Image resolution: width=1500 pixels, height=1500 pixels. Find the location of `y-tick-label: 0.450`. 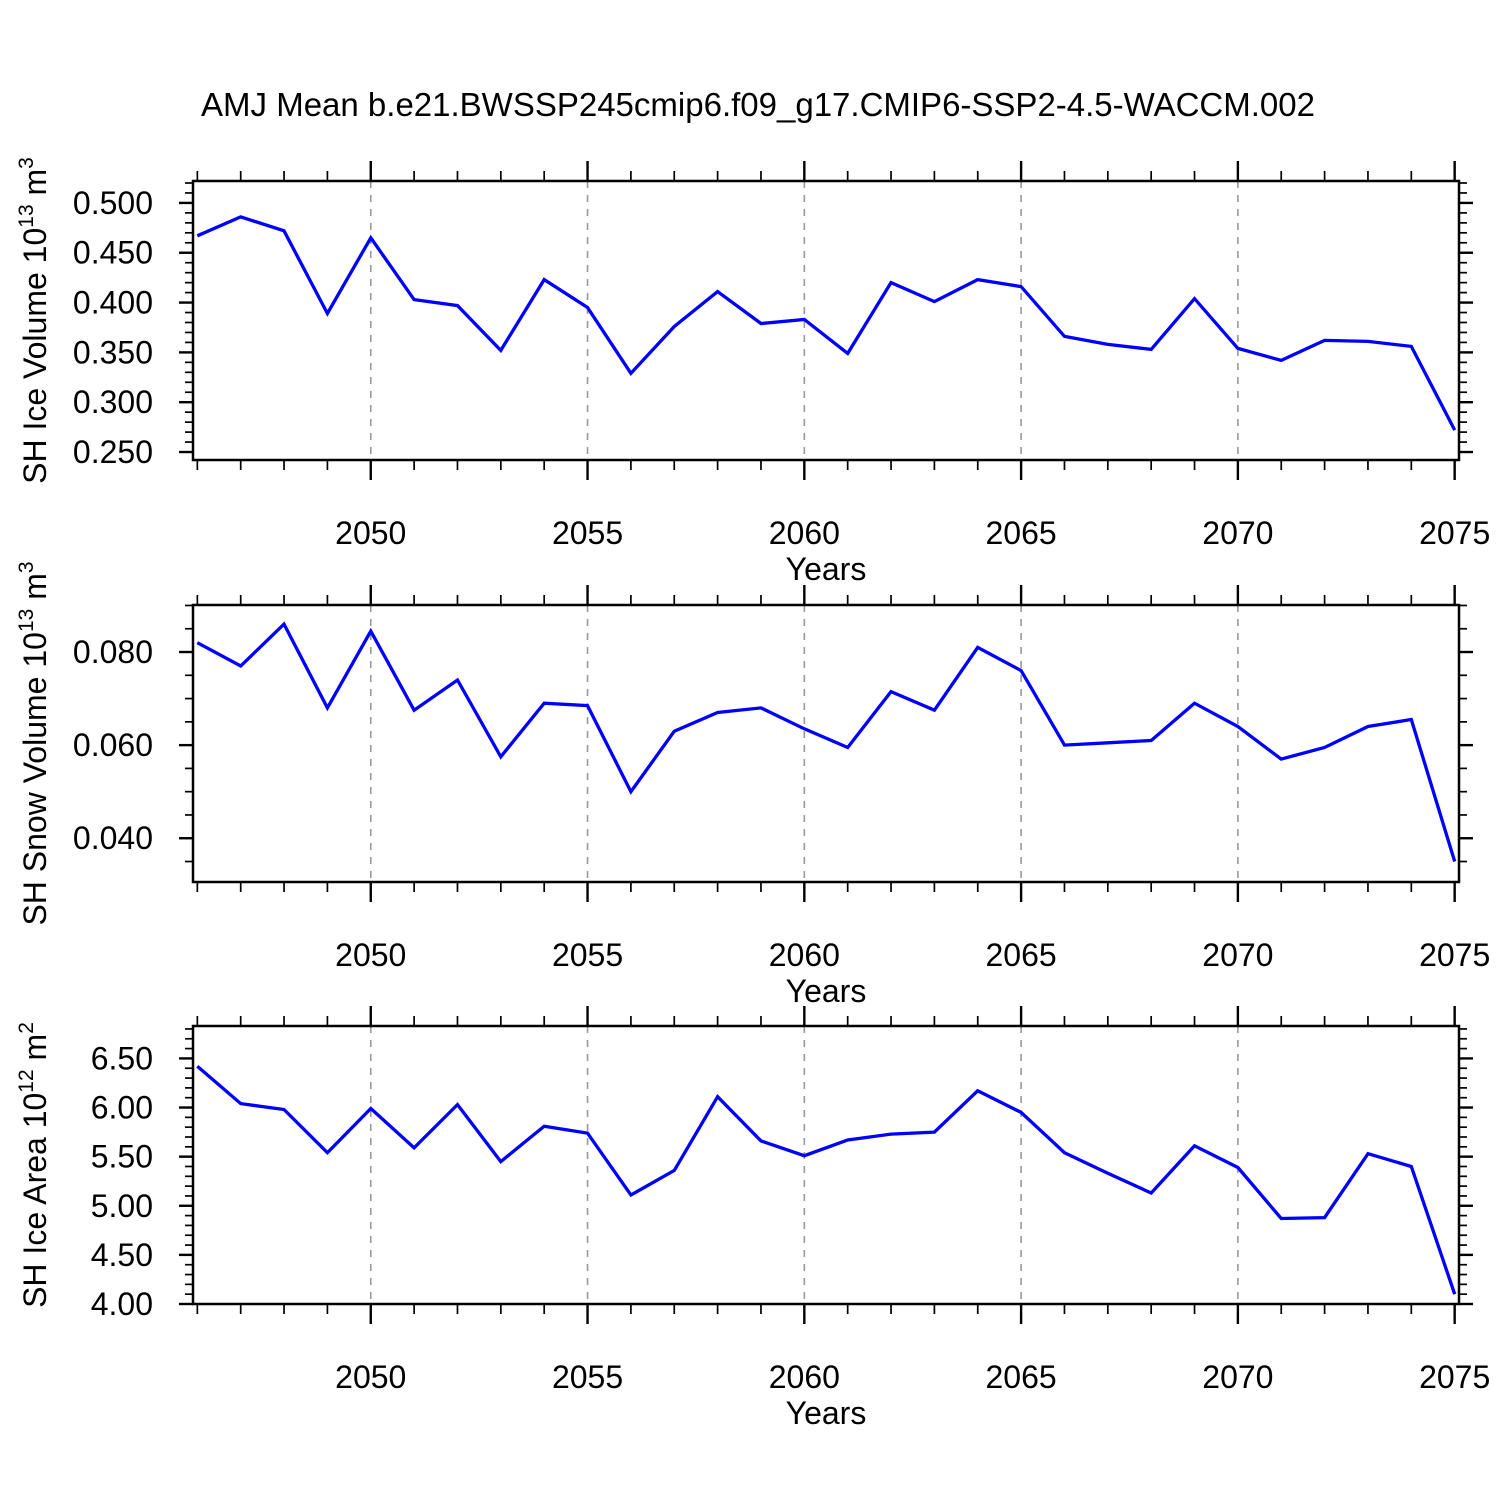

y-tick-label: 0.450 is located at coordinates (113, 253).